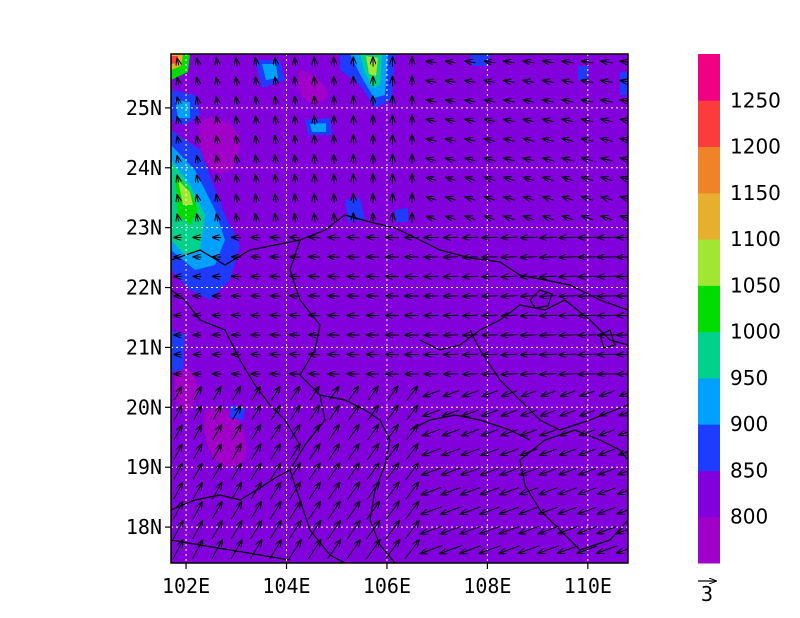  Describe the element at coordinates (144, 108) in the screenshot. I see `y-tick-label: 25N` at that location.